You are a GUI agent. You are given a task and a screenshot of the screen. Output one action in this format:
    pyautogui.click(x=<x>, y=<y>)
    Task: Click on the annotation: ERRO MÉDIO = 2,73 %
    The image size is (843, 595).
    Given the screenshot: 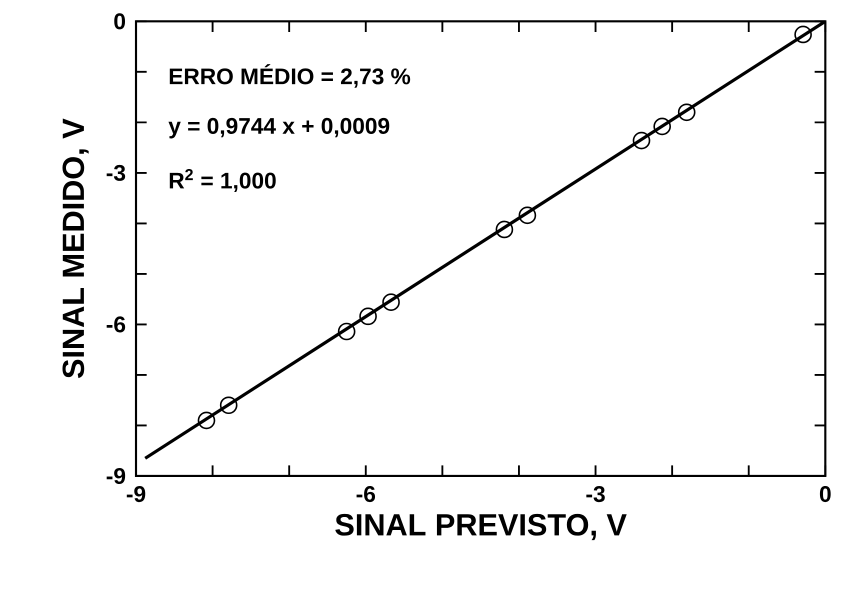 What is the action you would take?
    pyautogui.click(x=290, y=76)
    